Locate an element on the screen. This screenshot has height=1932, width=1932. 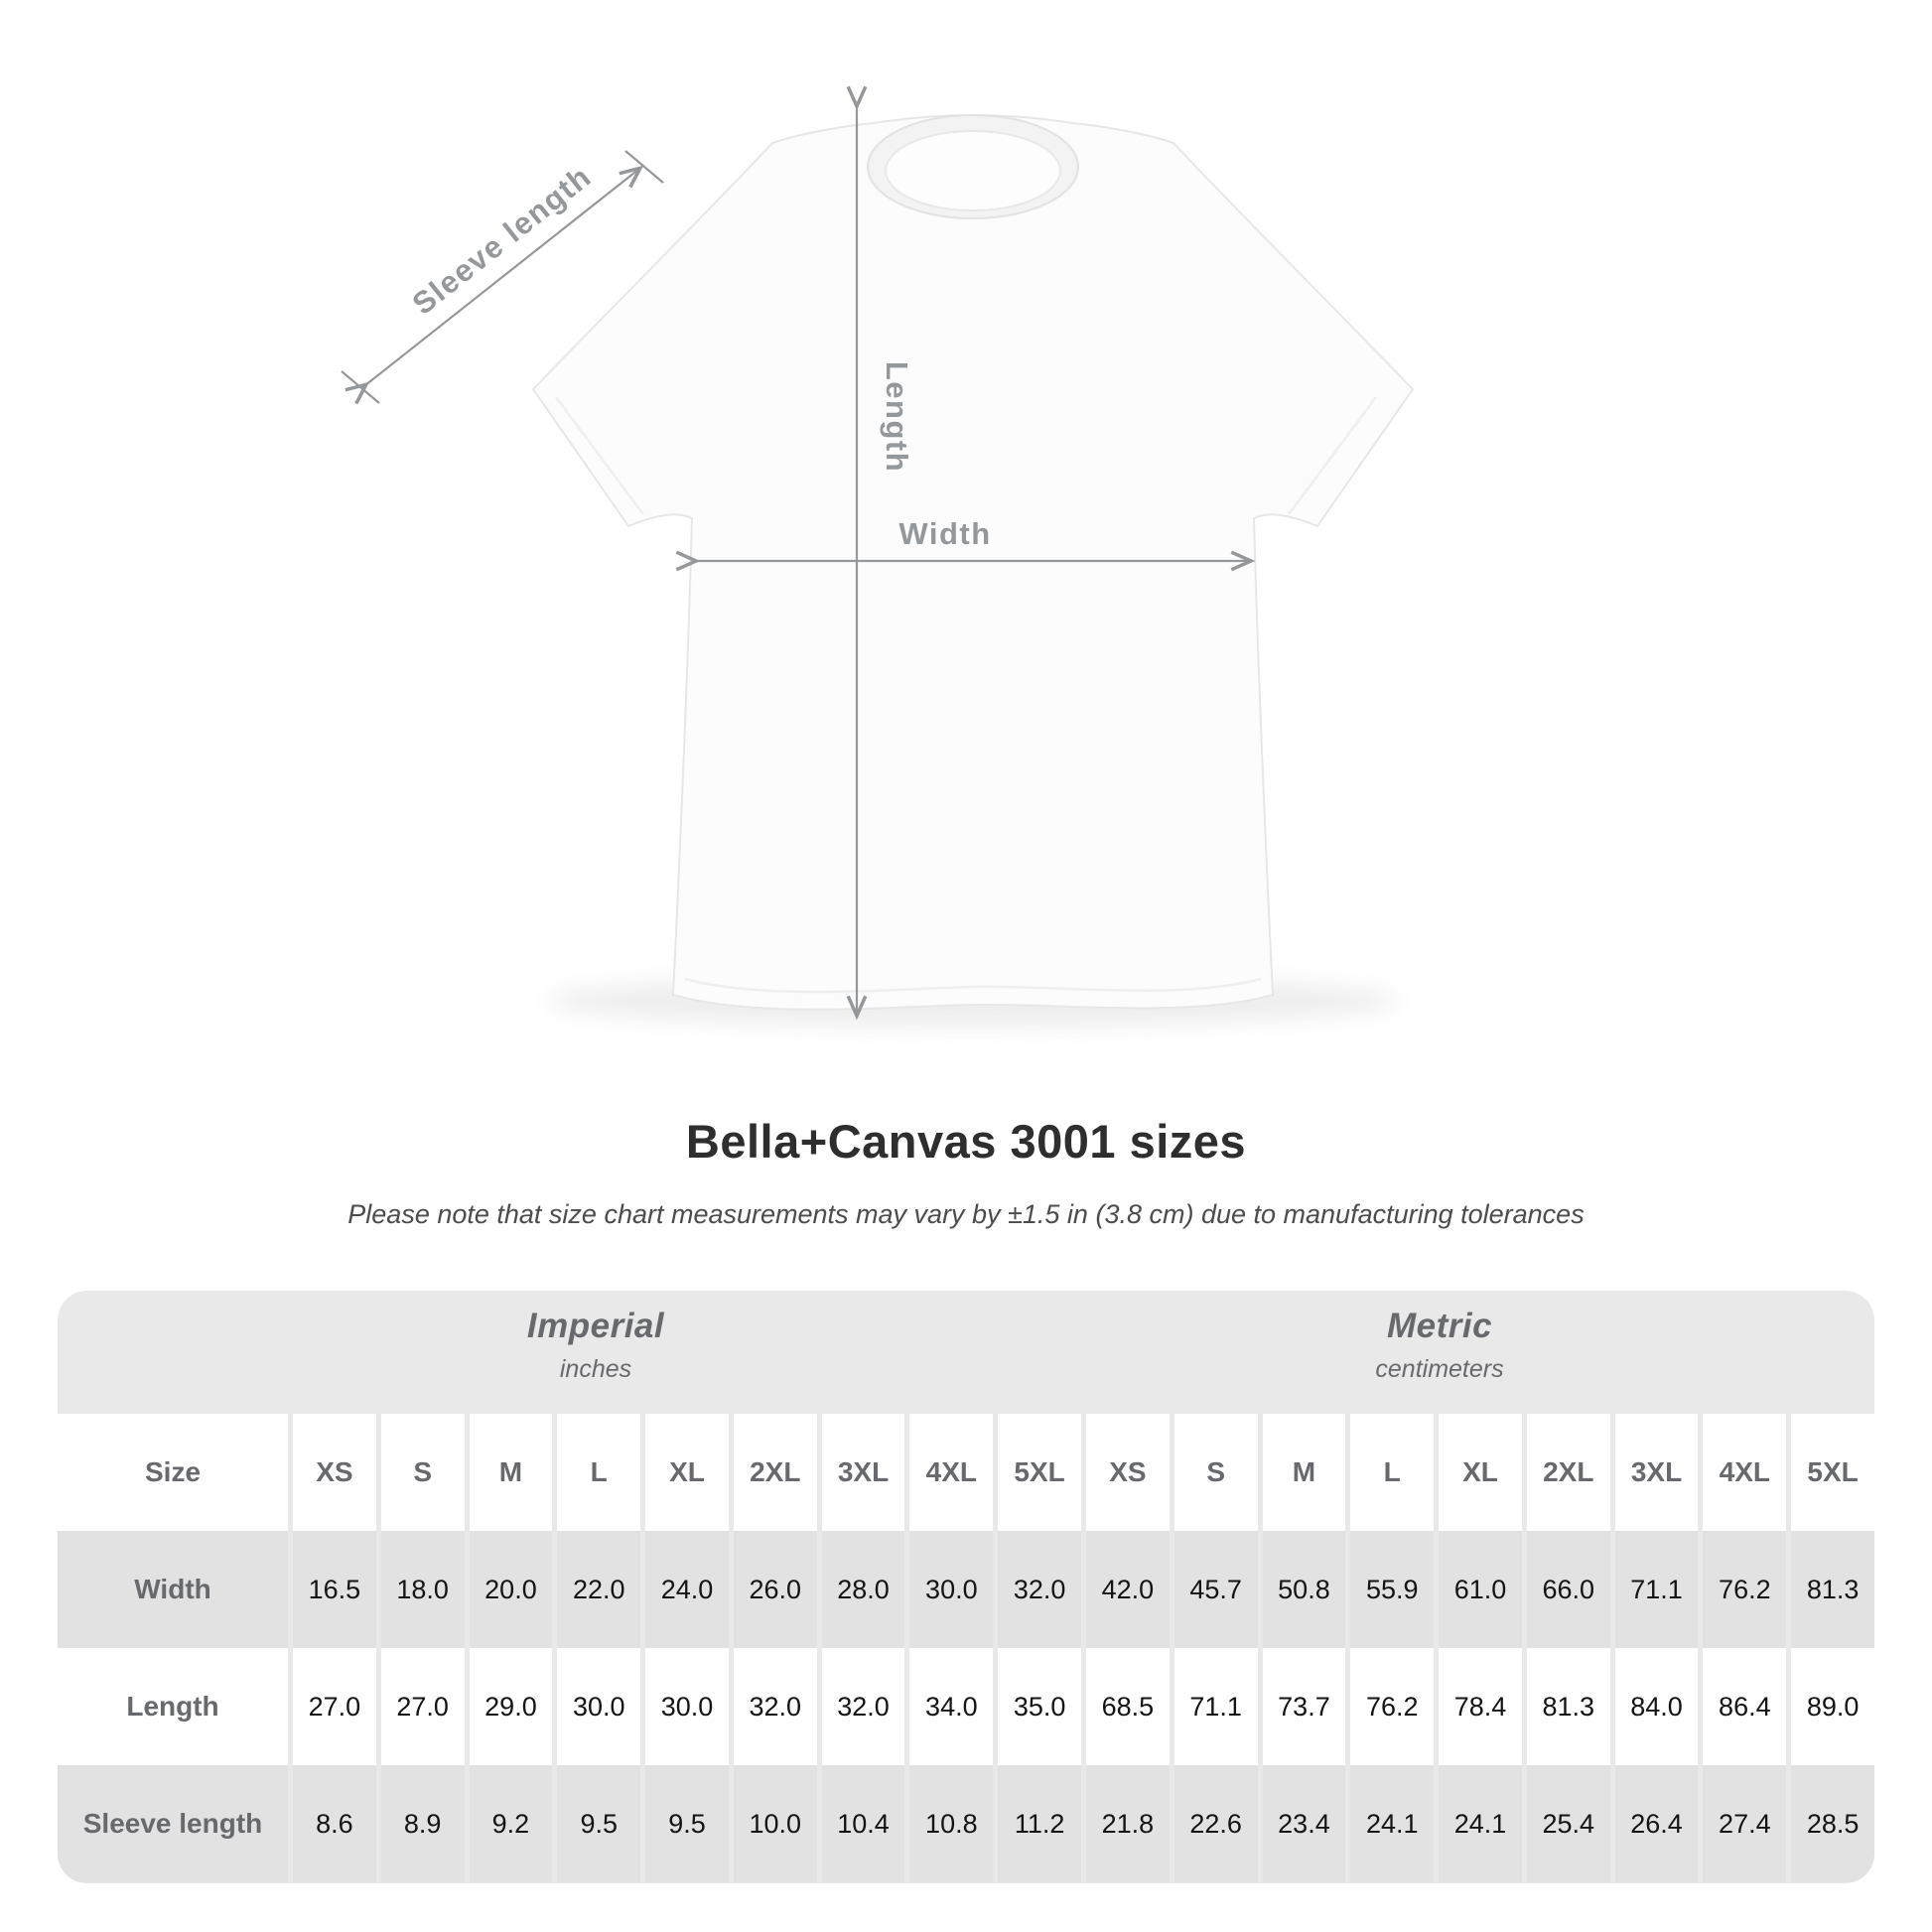
metric-unit: centimeters is located at coordinates (1440, 1369).